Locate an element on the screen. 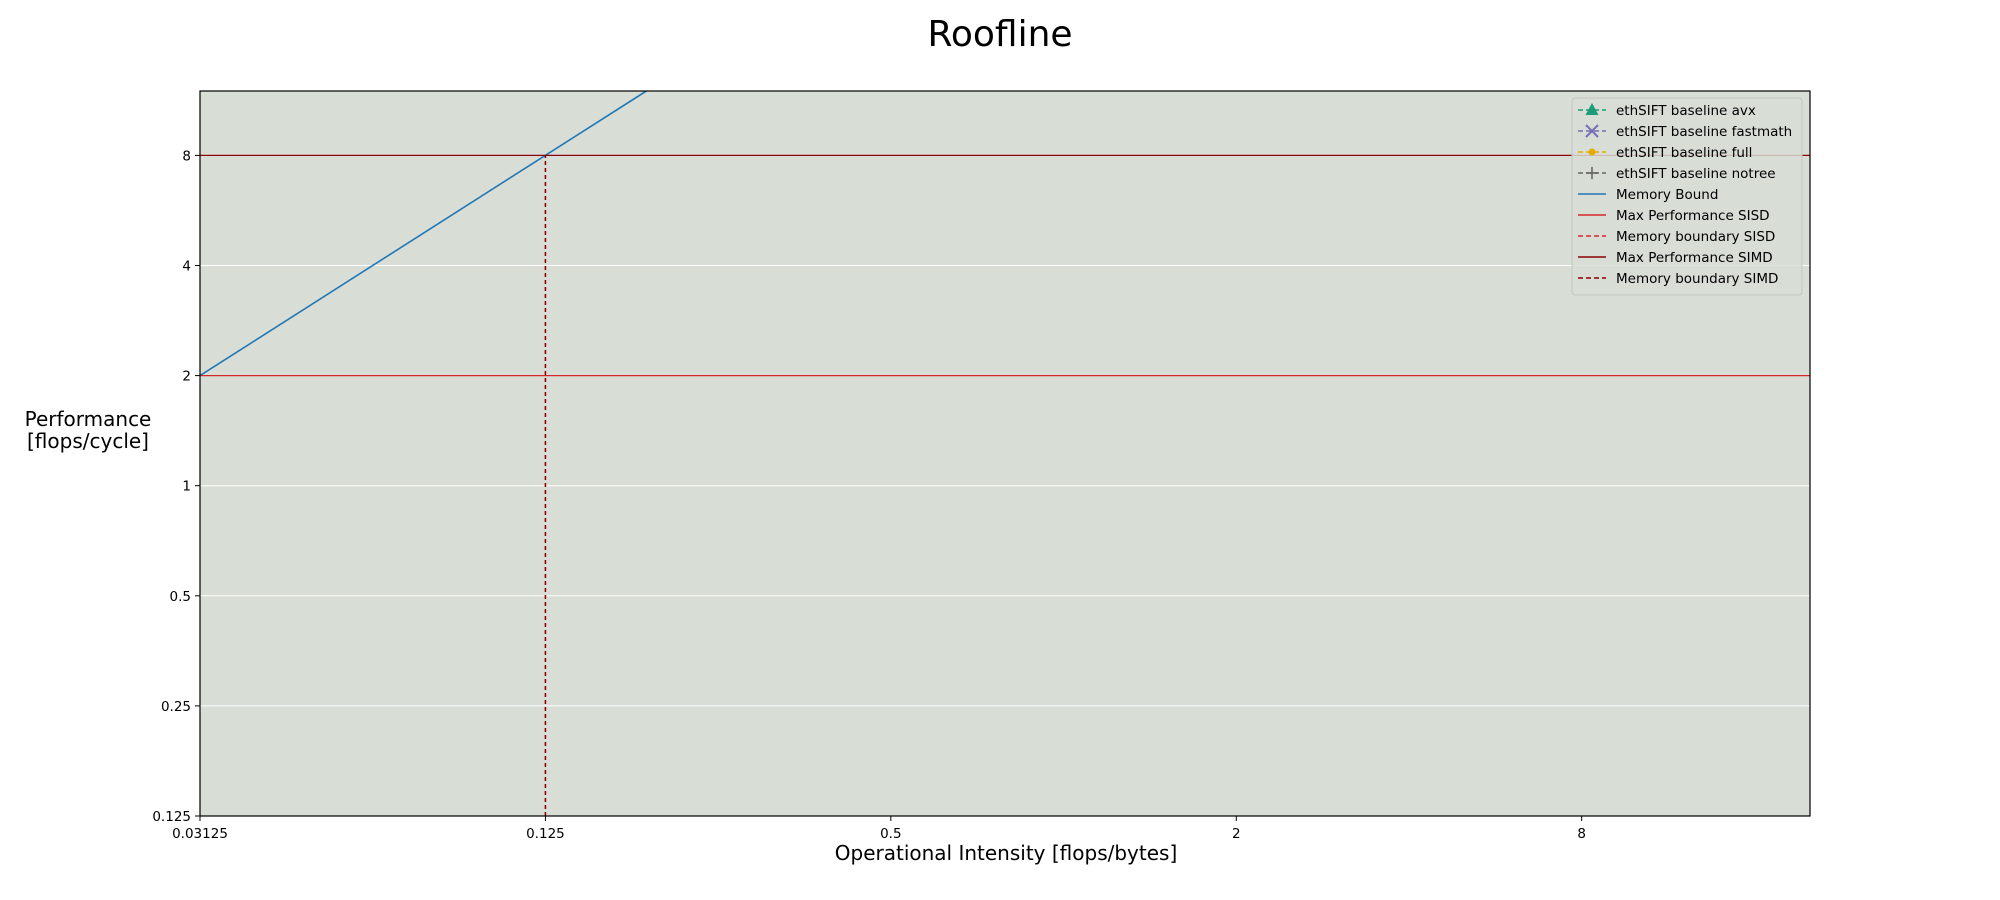 The image size is (2000, 900). x-tick-label: 0.5 is located at coordinates (890, 834).